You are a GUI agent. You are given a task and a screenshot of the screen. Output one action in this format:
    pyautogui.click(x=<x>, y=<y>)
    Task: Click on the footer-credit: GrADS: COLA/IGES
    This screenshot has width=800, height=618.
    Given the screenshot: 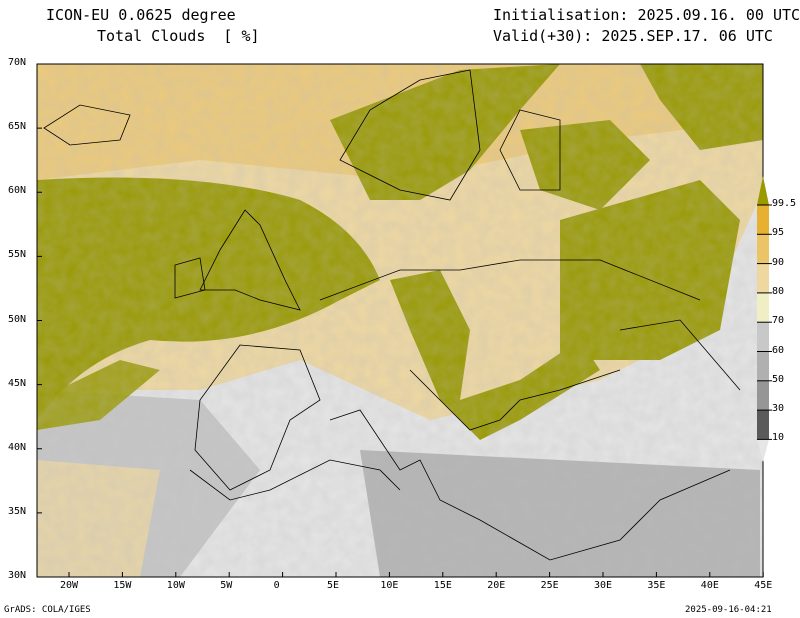 What is the action you would take?
    pyautogui.click(x=47, y=610)
    